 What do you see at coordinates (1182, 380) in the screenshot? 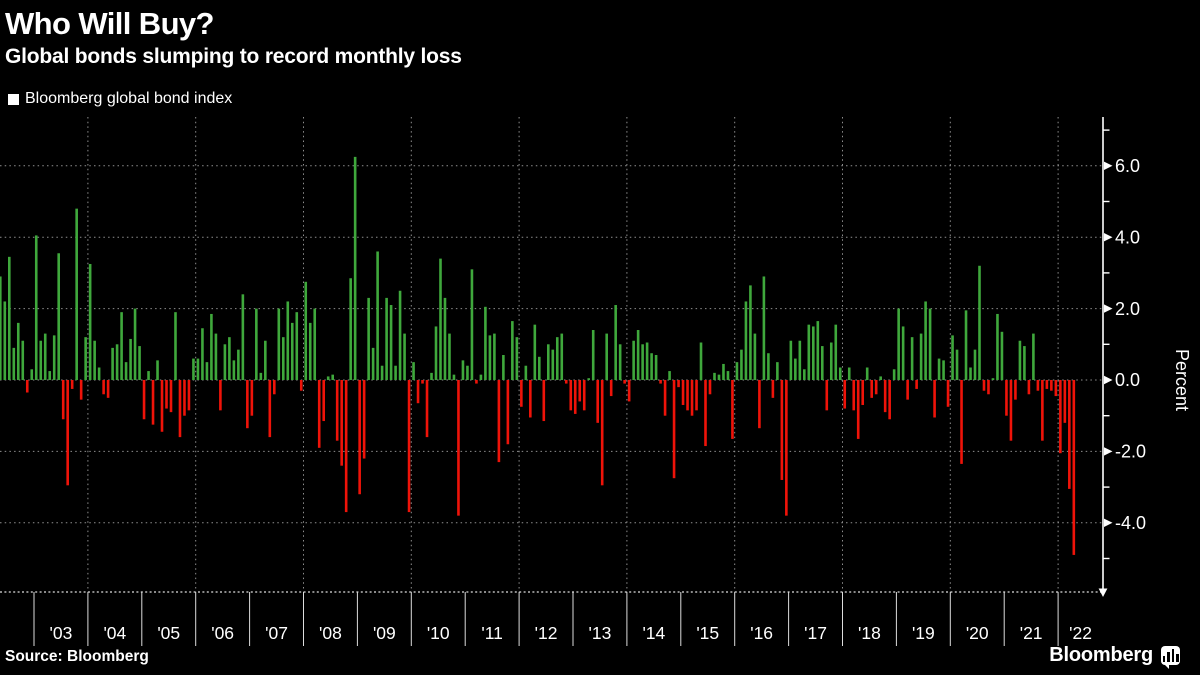
I see `y-axis-title: Percent` at bounding box center [1182, 380].